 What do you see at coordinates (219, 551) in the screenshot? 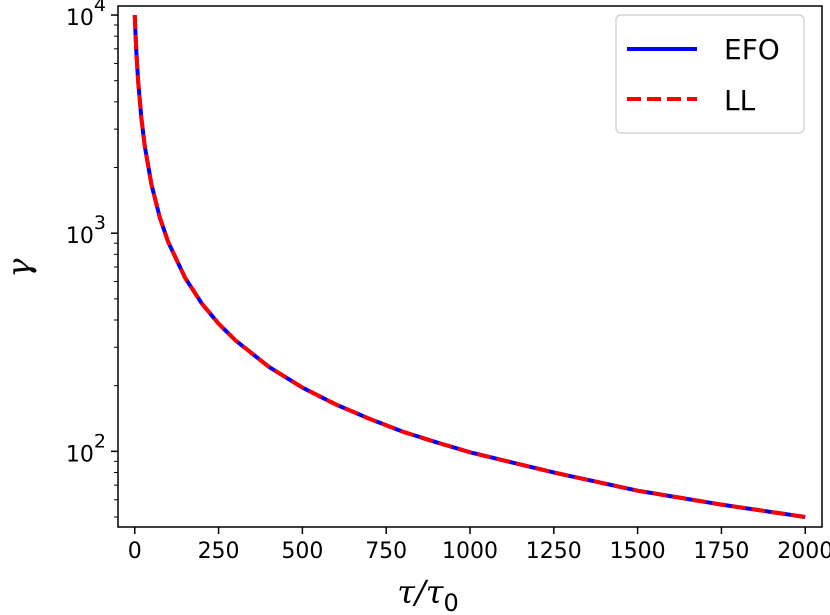
I see `x-tick-label: 250` at bounding box center [219, 551].